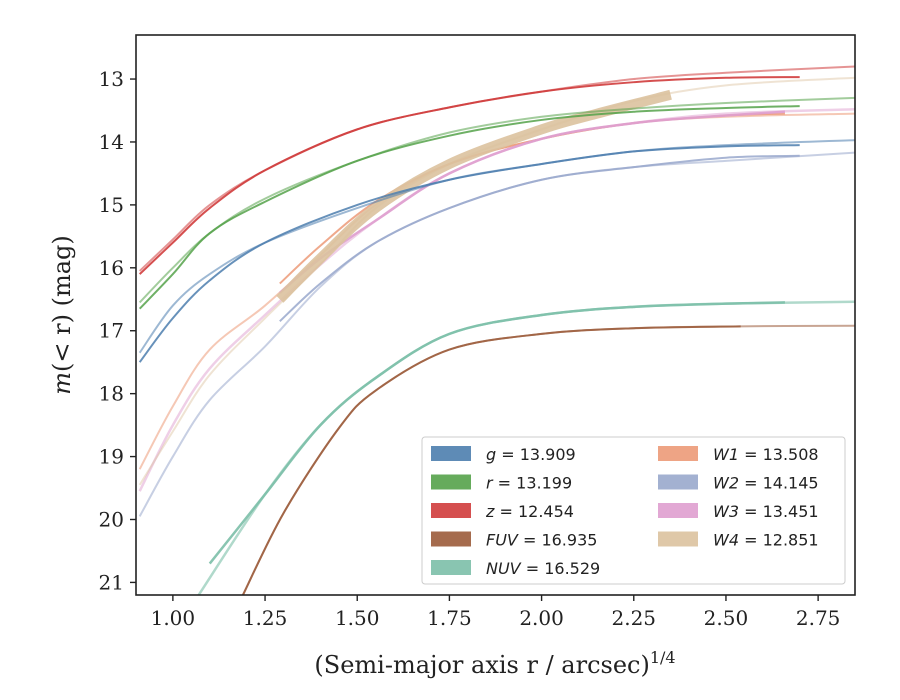  What do you see at coordinates (111, 79) in the screenshot?
I see `y-tick-label: 13` at bounding box center [111, 79].